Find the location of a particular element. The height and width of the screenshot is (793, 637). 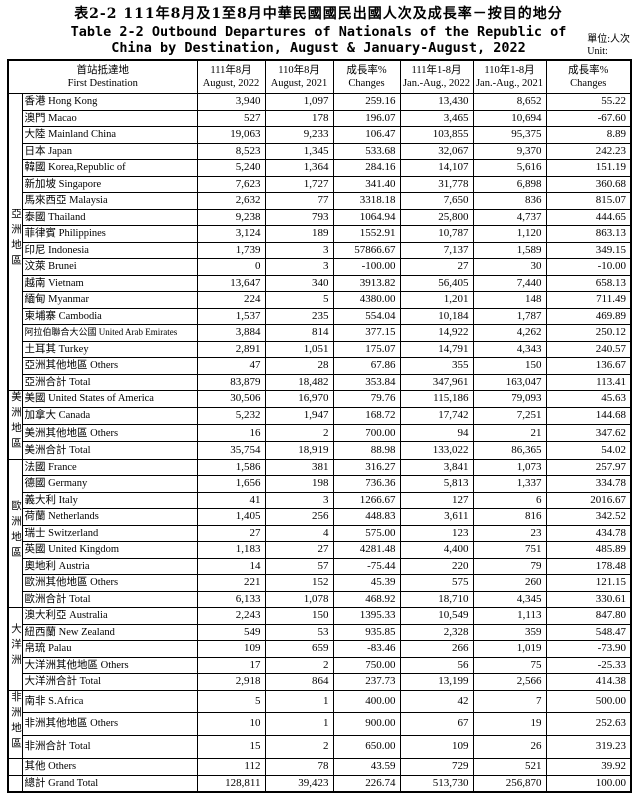

value-cell: 19 is located at coordinates (509, 724).